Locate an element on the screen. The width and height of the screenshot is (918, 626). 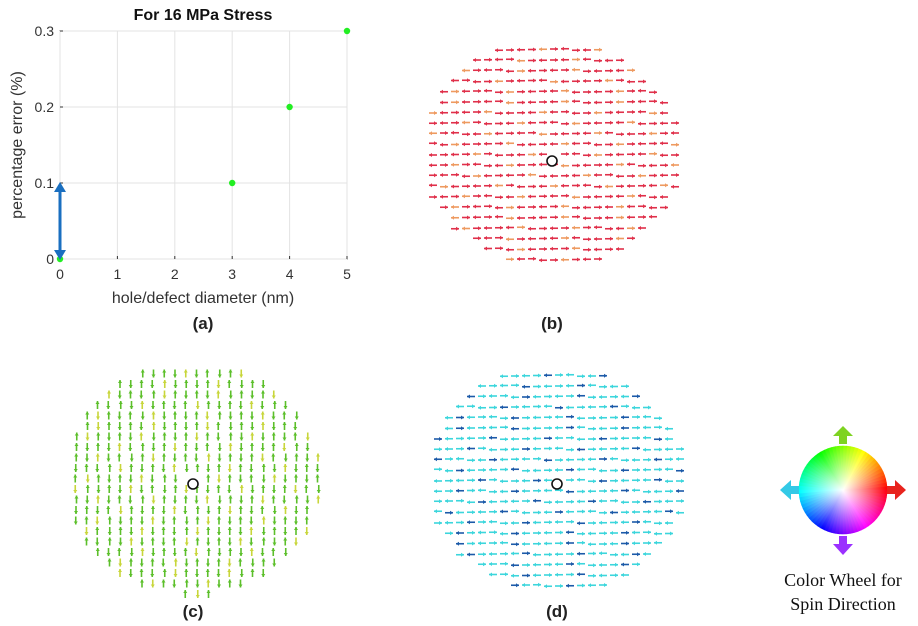
spin-map-d is located at coordinates (559, 480).